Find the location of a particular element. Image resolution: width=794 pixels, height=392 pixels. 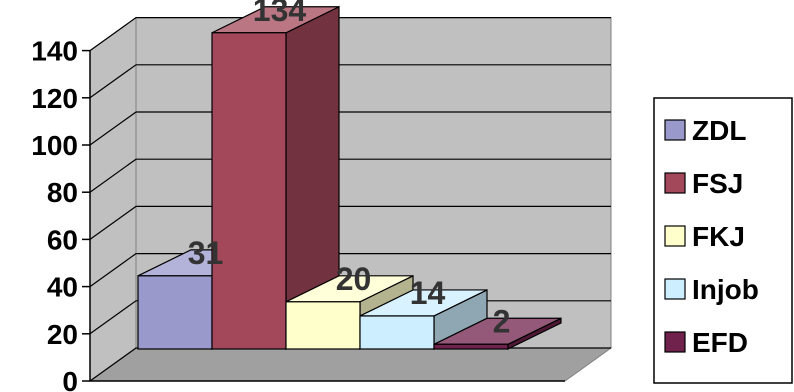

data-label-efd: 2 is located at coordinates (502, 321).